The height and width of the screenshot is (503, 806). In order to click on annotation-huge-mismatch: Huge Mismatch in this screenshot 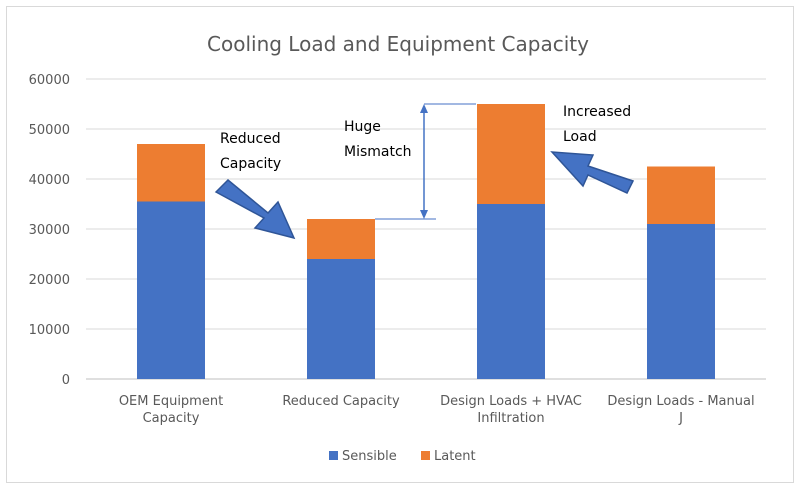, I will do `click(410, 161)`.